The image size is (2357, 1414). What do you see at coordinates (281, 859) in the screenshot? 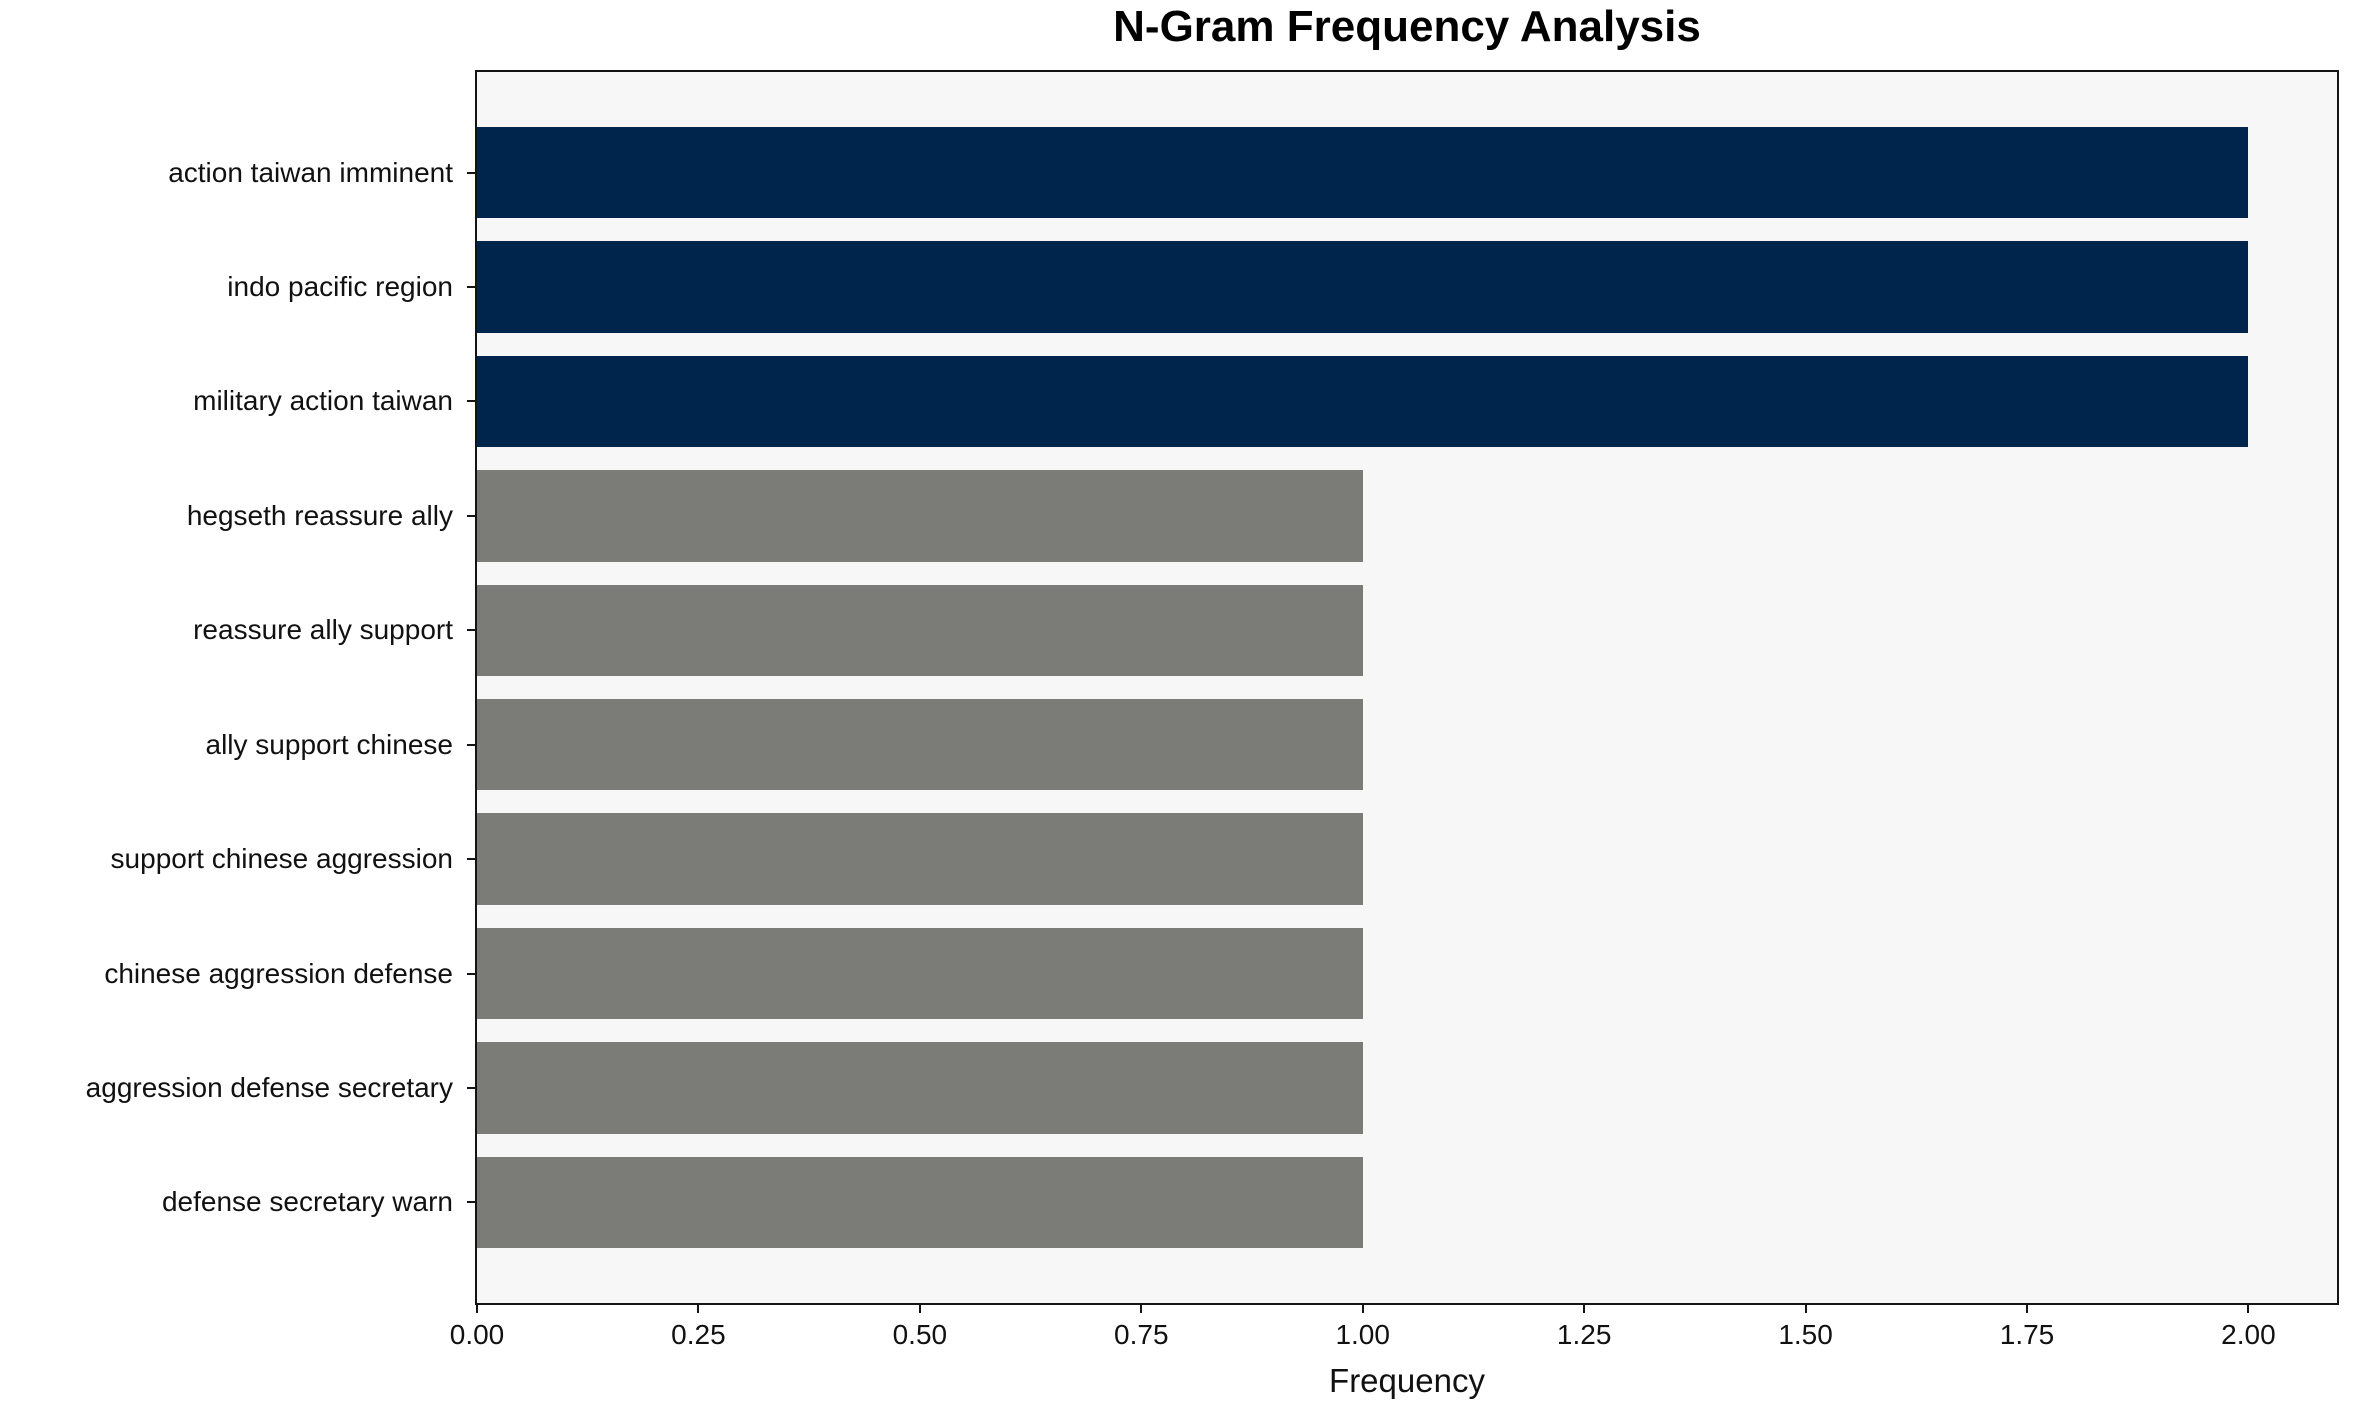
I see `y-tick-label: support chinese aggression` at bounding box center [281, 859].